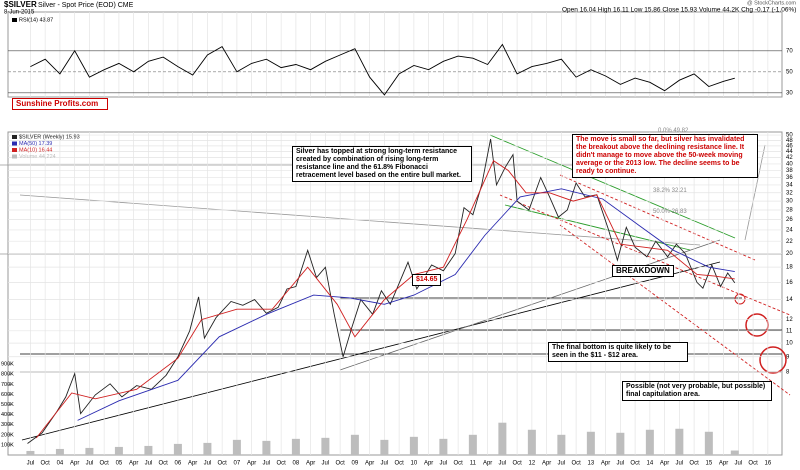 This screenshot has height=470, width=800. Describe the element at coordinates (650, 464) in the screenshot. I see `x-tick-label: 14` at that location.